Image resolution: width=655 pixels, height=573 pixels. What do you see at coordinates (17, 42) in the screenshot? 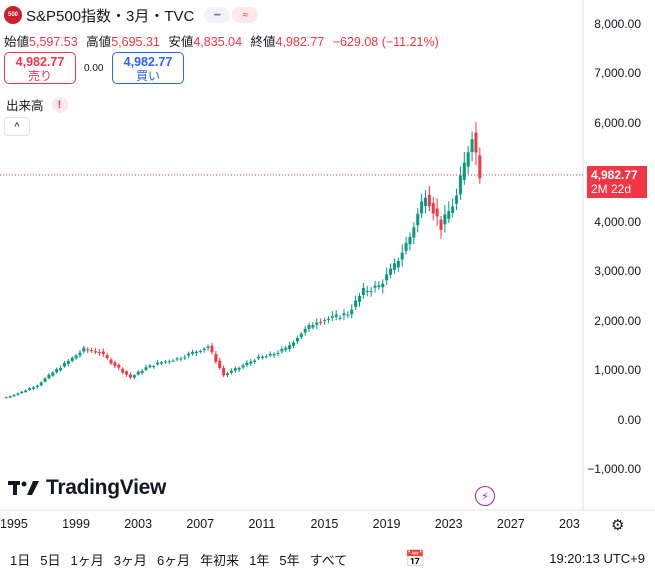
I see `open-label: 始値` at bounding box center [17, 42].